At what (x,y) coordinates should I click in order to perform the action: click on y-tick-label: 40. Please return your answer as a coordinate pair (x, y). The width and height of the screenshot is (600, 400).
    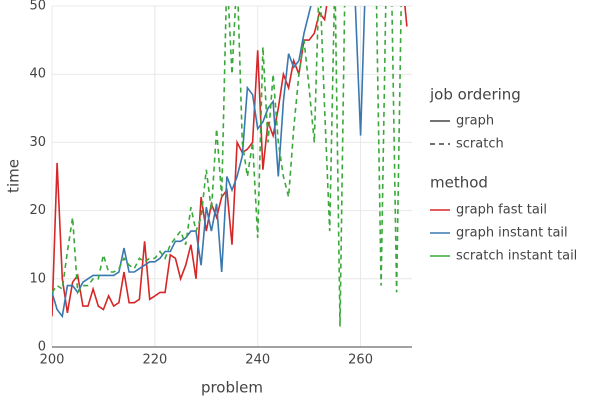
    Looking at the image, I should click on (37, 74).